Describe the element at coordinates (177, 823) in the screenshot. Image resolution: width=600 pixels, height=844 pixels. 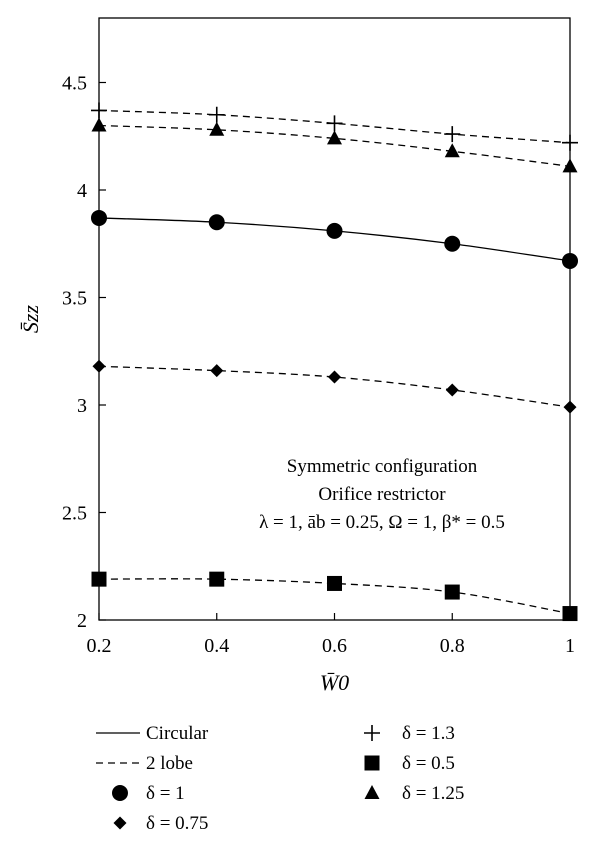
I see `legend-label: δ = 0.75` at that location.